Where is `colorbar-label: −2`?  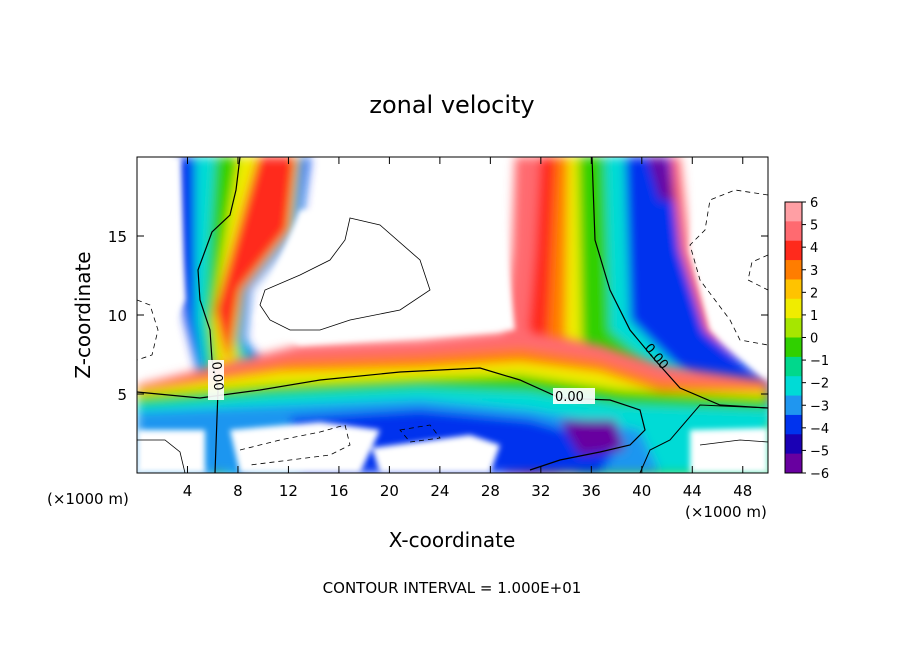 colorbar-label: −2 is located at coordinates (819, 384).